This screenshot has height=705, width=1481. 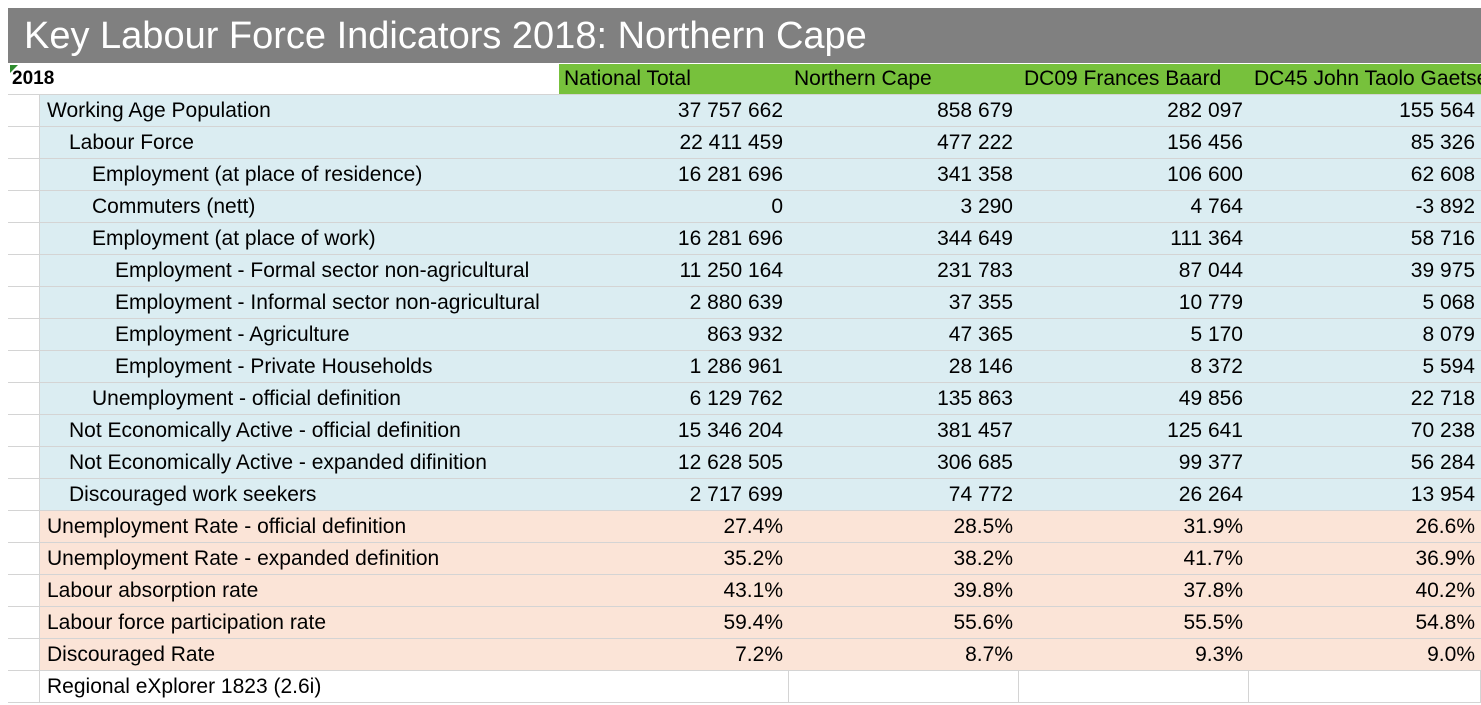 I want to click on column-header-northern-cape: Northern Cape, so click(x=904, y=79).